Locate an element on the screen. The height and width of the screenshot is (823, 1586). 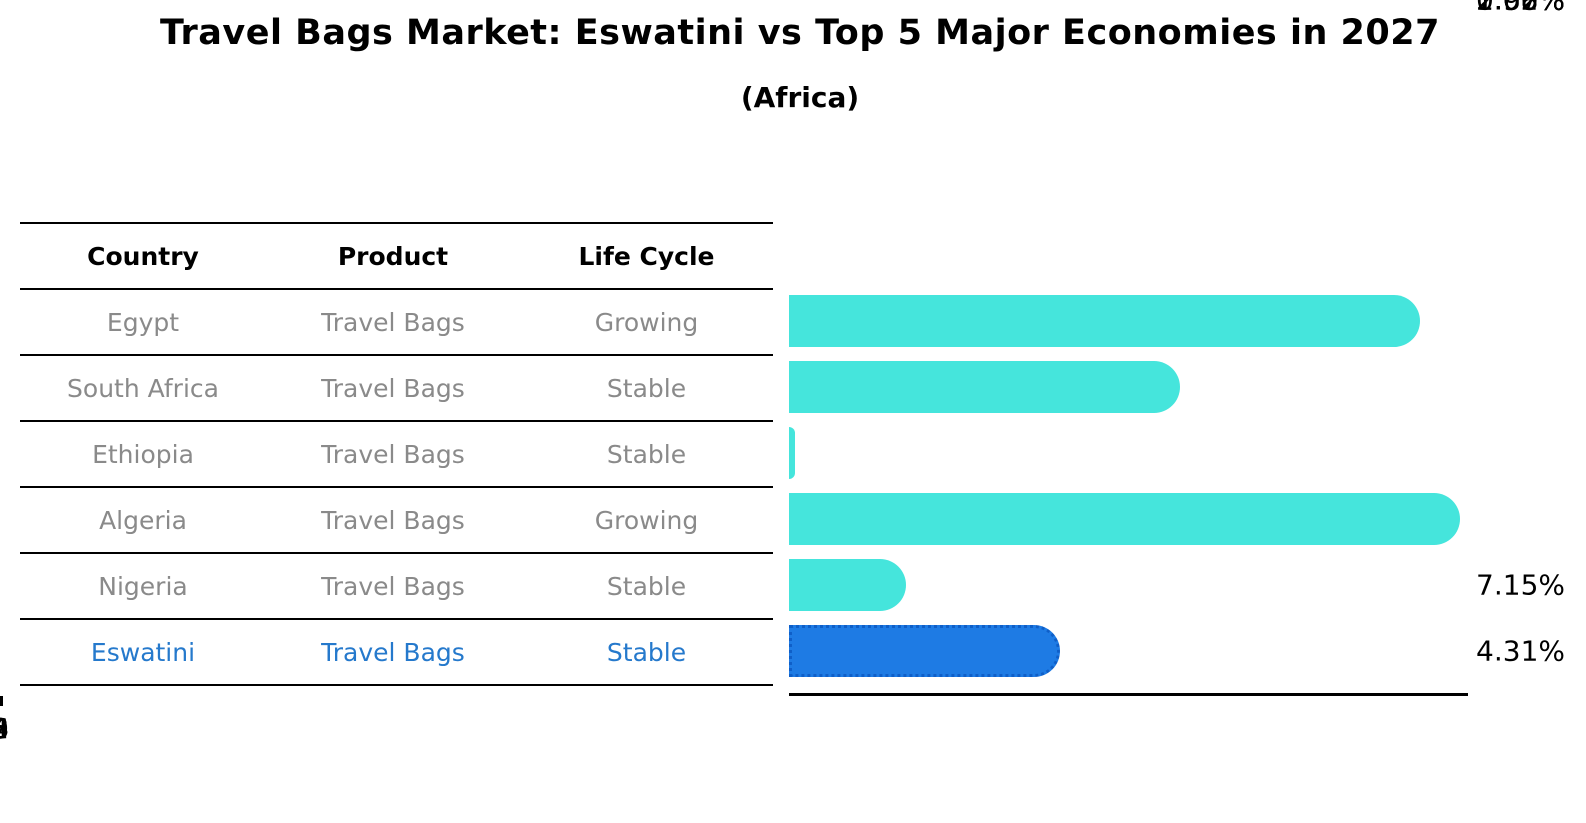
x-axis-tick-label: 2 is located at coordinates (20, 728).